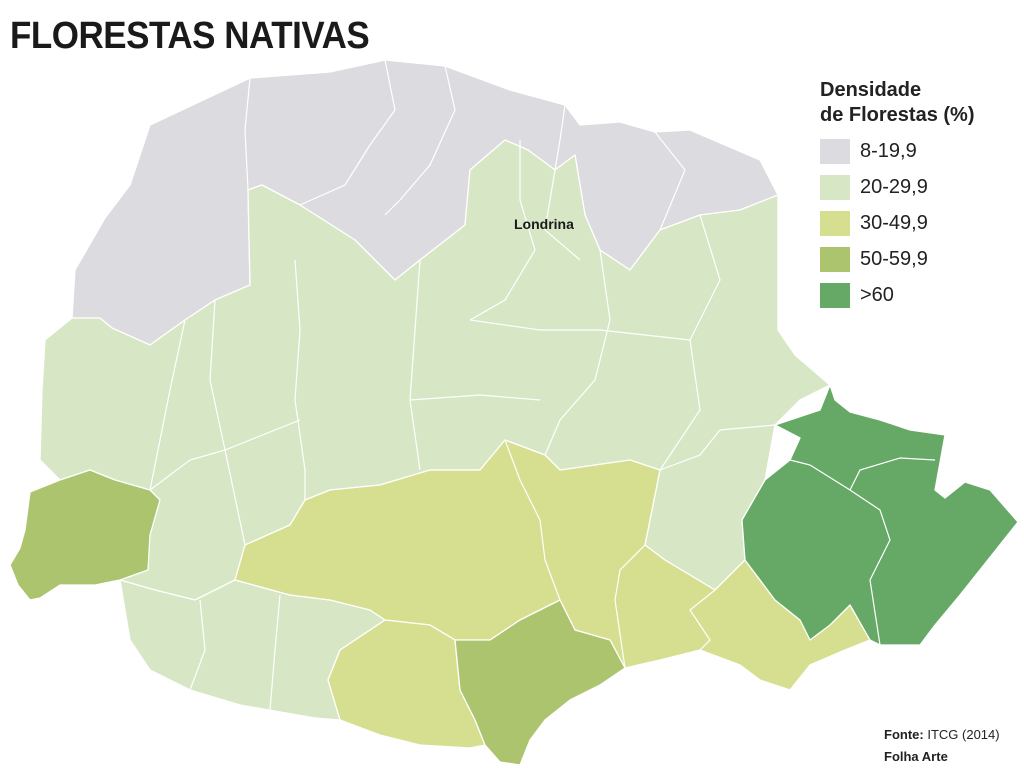 The image size is (1024, 772). What do you see at coordinates (894, 223) in the screenshot?
I see `legend-label: 30-49,9` at bounding box center [894, 223].